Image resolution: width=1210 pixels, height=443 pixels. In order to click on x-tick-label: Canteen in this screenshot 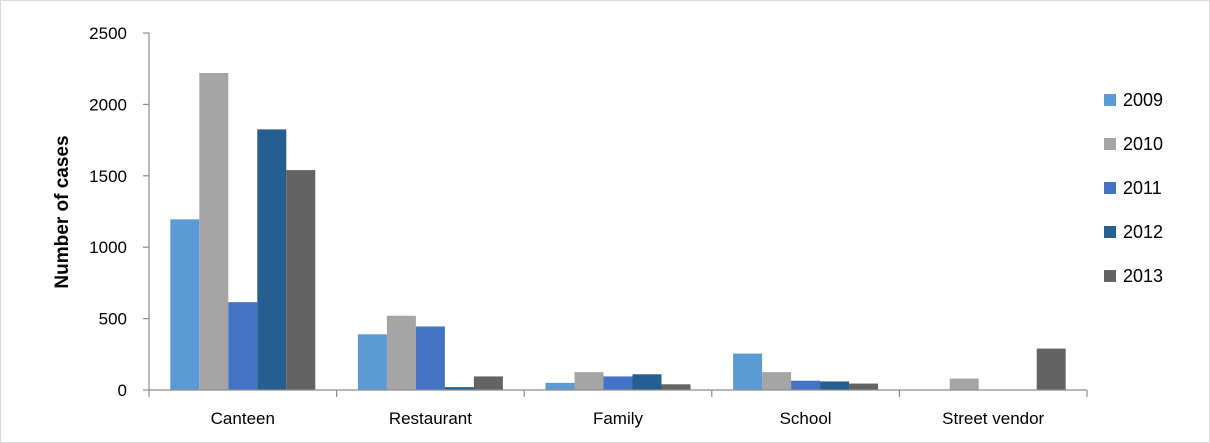, I will do `click(243, 418)`.